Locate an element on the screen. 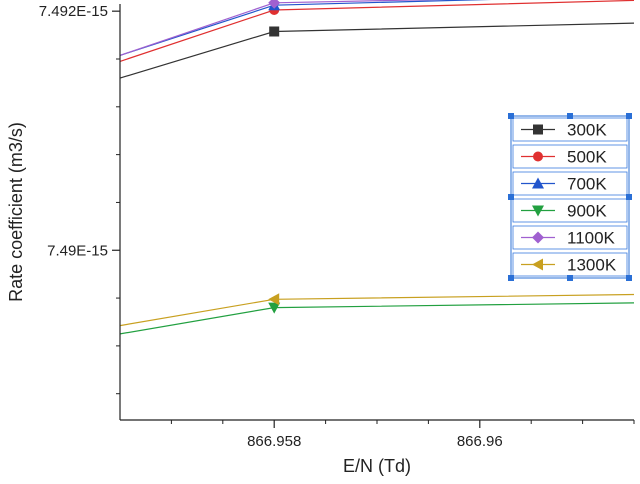 This screenshot has height=484, width=640. legend-label-500k: 500K is located at coordinates (587, 157).